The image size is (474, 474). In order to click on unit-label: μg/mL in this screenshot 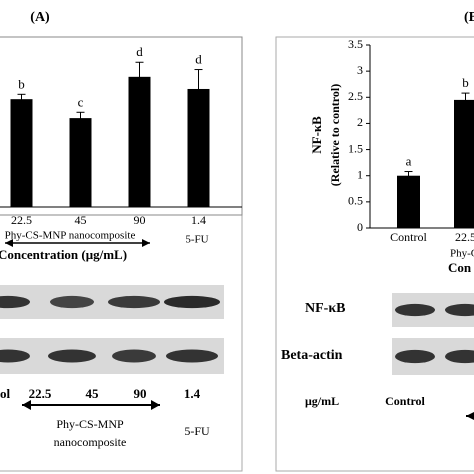, I will do `click(322, 401)`.